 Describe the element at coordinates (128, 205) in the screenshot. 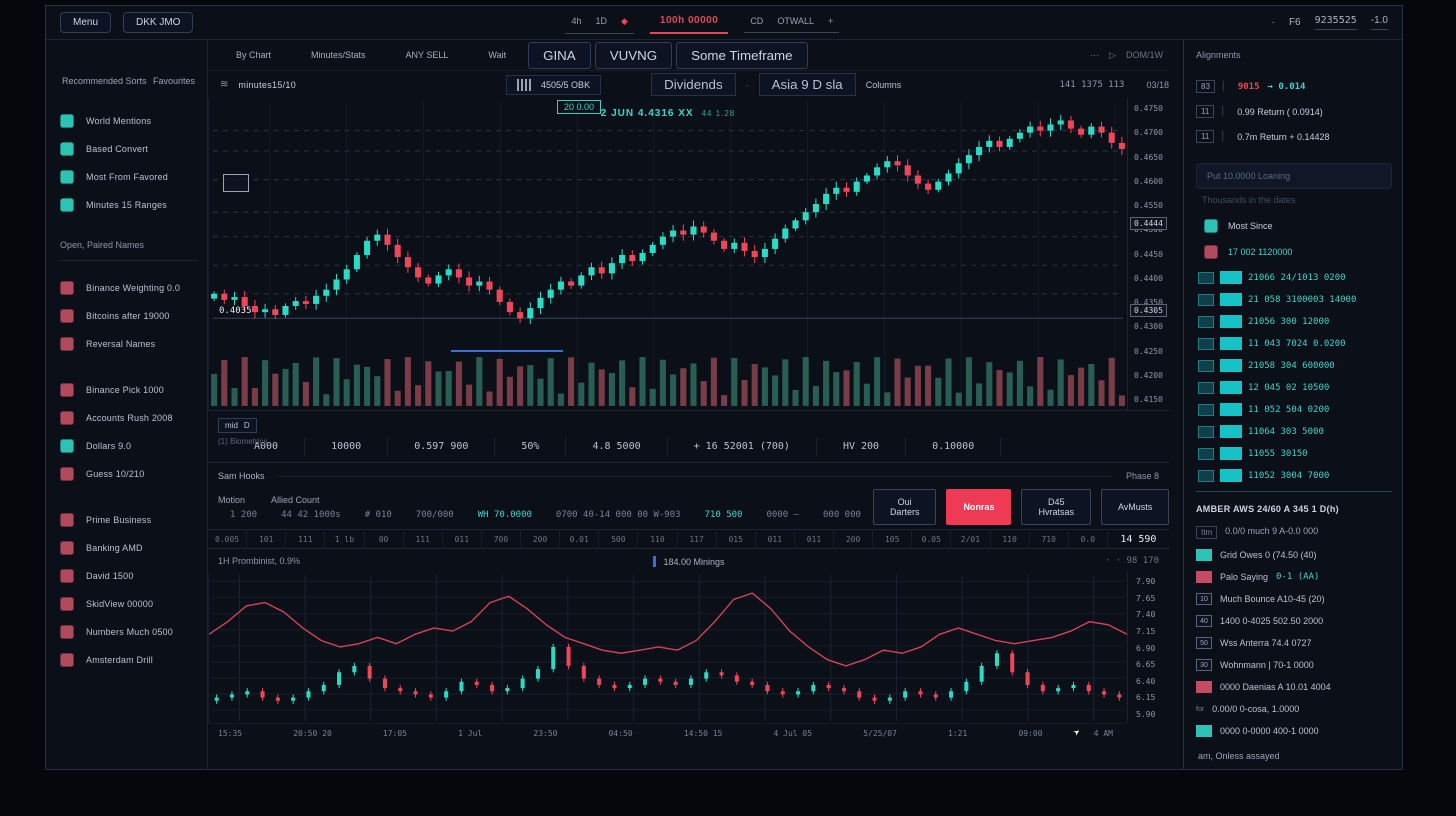

I see `watchlist-item: Minutes 15 Ranges` at that location.